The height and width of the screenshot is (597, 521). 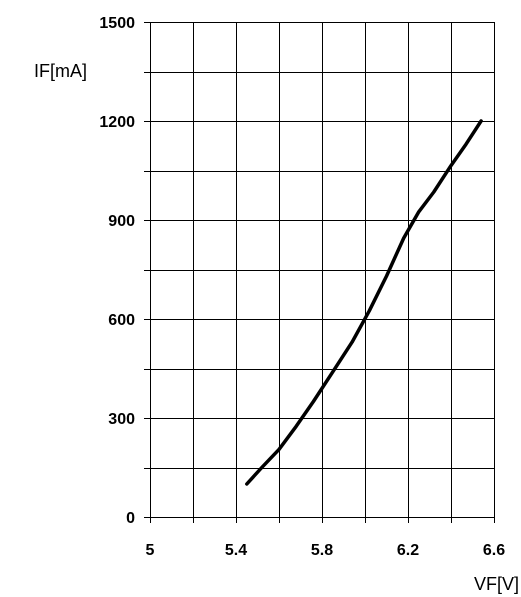 I want to click on y-axis-title: IF[mA], so click(x=60, y=71).